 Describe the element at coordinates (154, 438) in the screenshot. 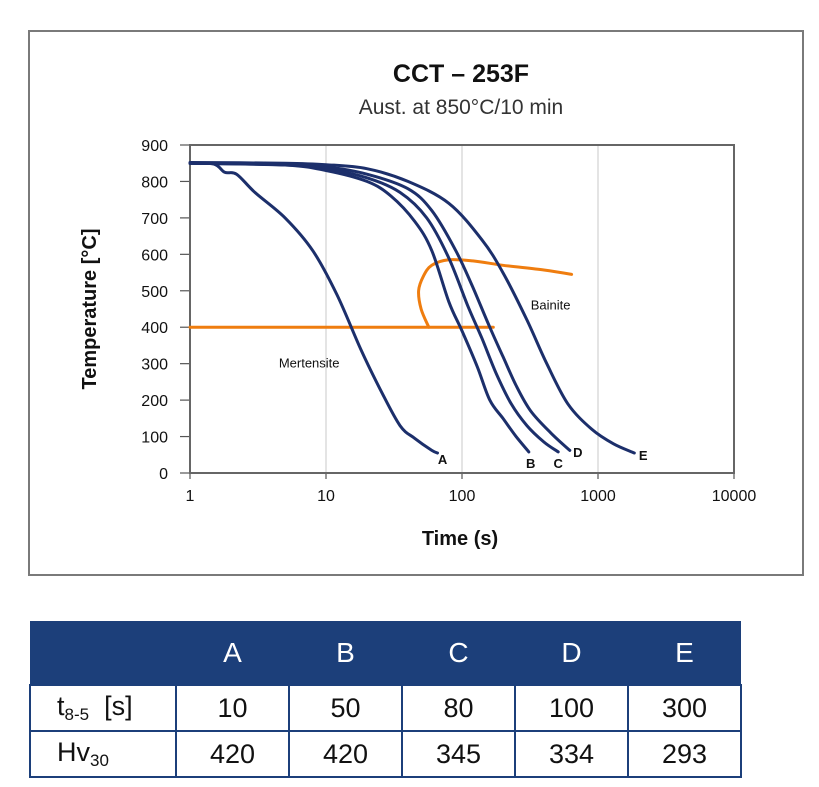

I see `y-tick-label: 100` at that location.